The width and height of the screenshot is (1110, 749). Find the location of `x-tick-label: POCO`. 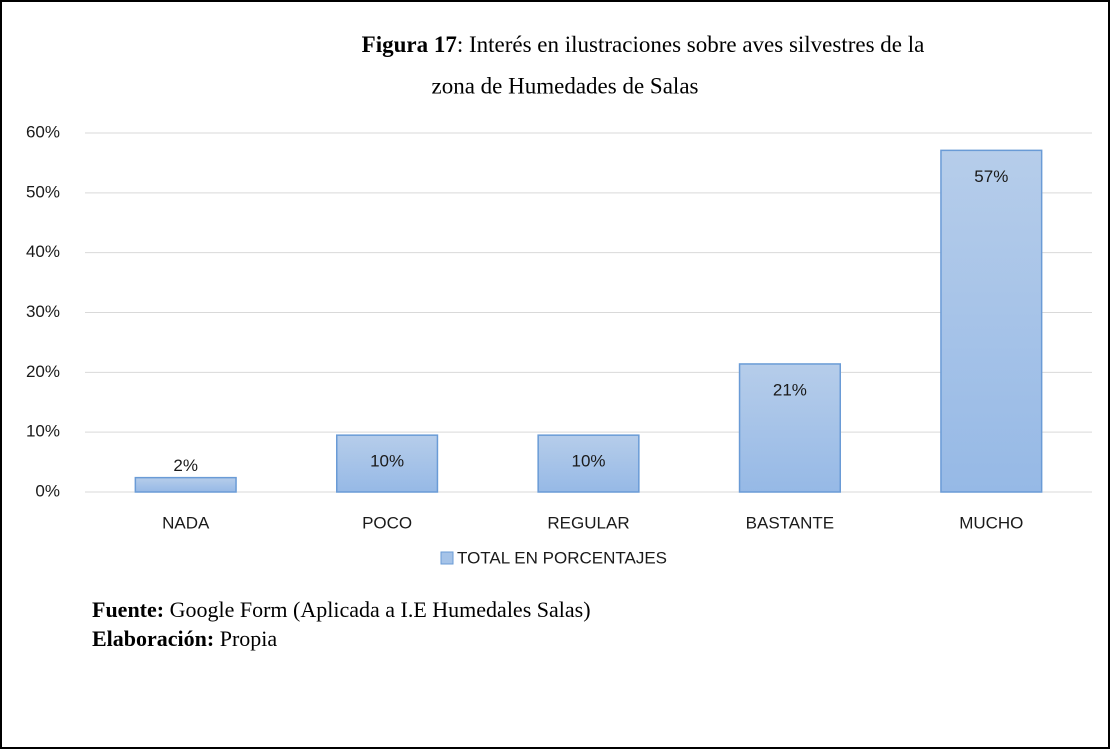

x-tick-label: POCO is located at coordinates (387, 522).